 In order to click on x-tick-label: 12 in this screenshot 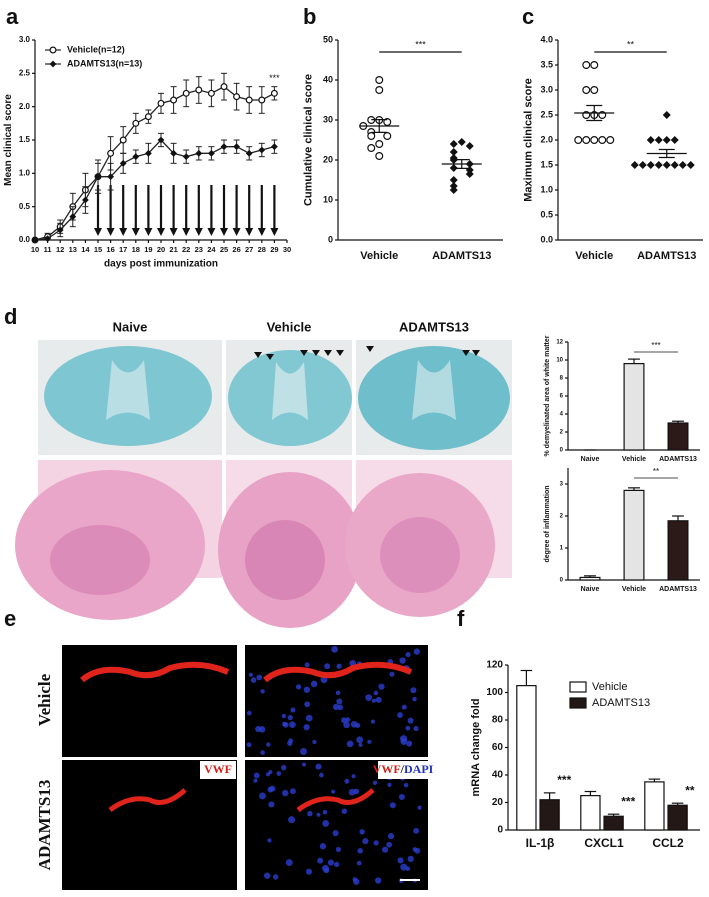, I will do `click(60, 249)`.